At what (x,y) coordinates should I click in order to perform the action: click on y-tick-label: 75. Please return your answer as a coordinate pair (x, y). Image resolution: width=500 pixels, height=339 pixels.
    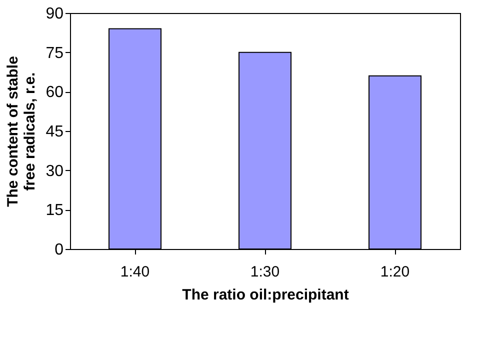
    Looking at the image, I should click on (55, 53).